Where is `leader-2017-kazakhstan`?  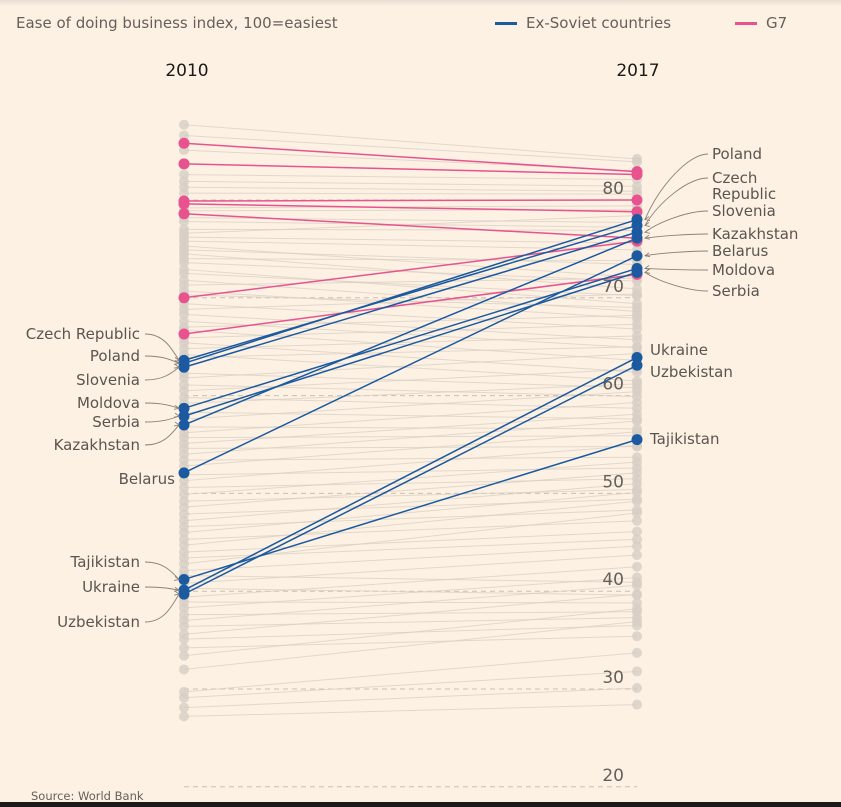 leader-2017-kazakhstan is located at coordinates (676, 236).